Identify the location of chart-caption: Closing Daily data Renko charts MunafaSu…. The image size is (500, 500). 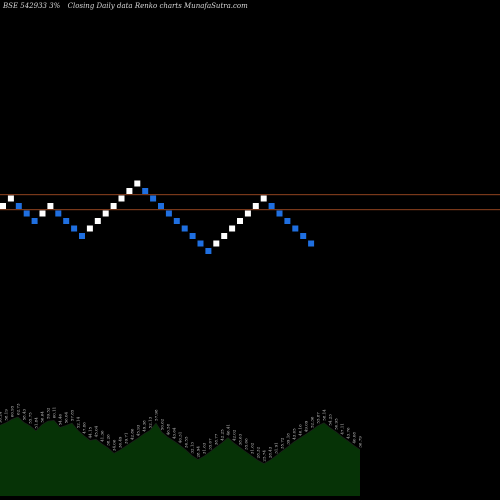
(158, 6).